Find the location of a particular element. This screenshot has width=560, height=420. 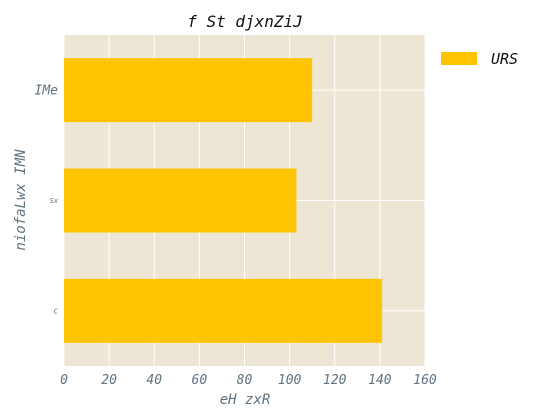

x-tick-label: 160 is located at coordinates (425, 380).